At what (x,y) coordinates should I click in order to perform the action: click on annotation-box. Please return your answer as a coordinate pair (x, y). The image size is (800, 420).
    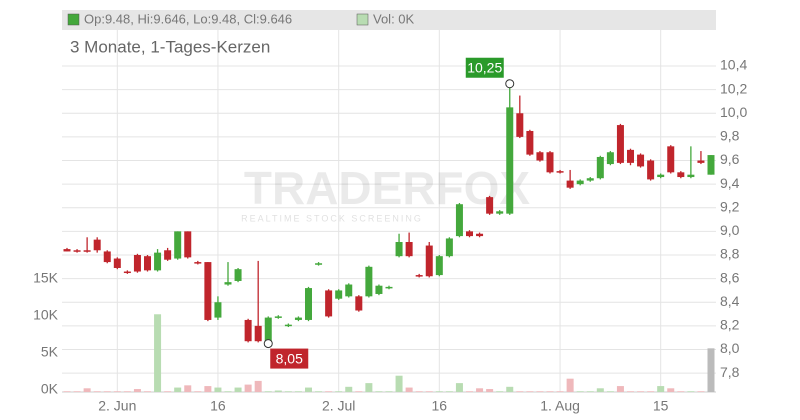
    Looking at the image, I should click on (484, 67).